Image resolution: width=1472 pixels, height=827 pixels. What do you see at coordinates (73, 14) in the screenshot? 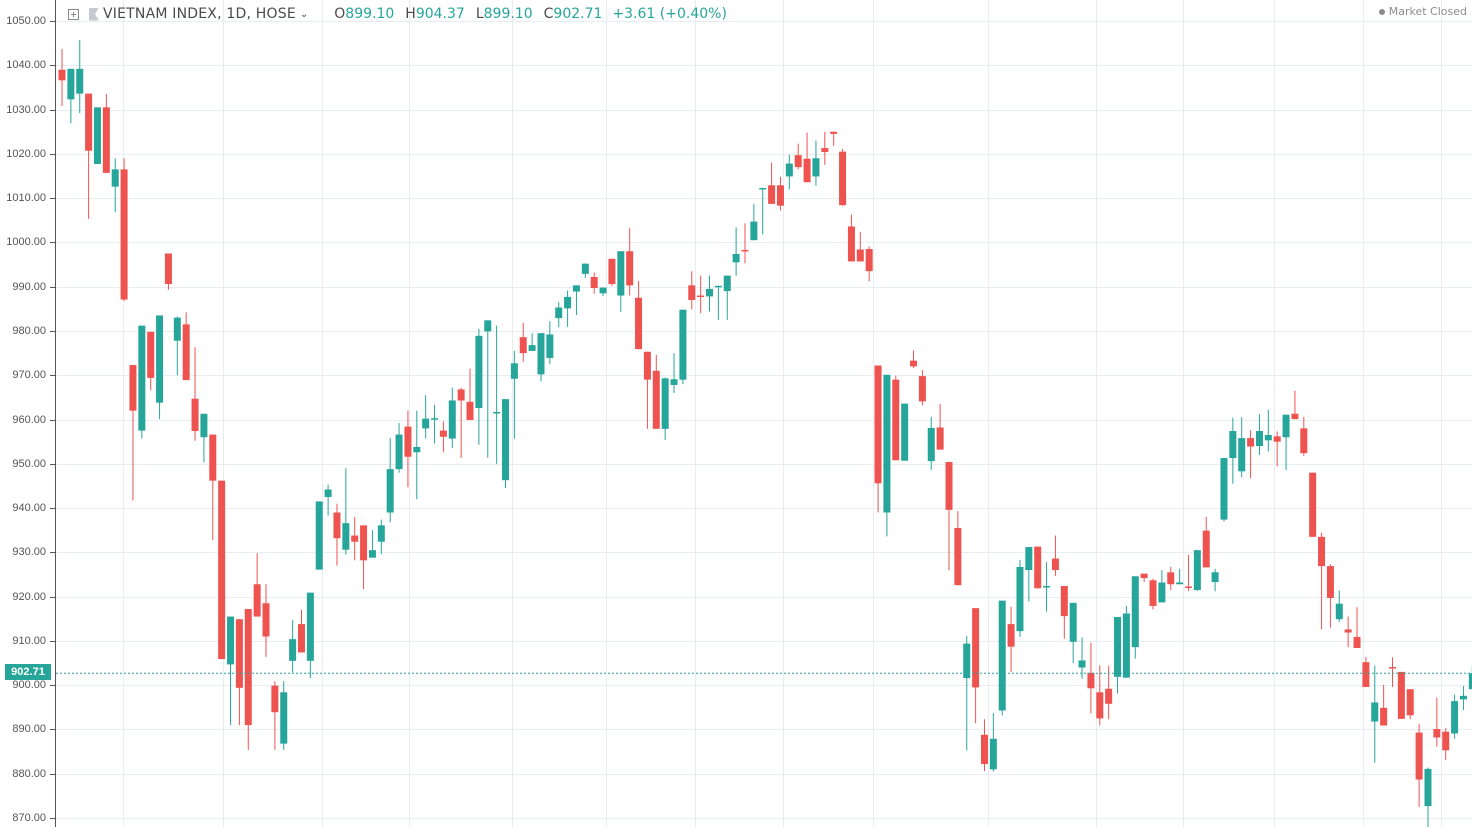
I see `expand-plus-icon` at bounding box center [73, 14].